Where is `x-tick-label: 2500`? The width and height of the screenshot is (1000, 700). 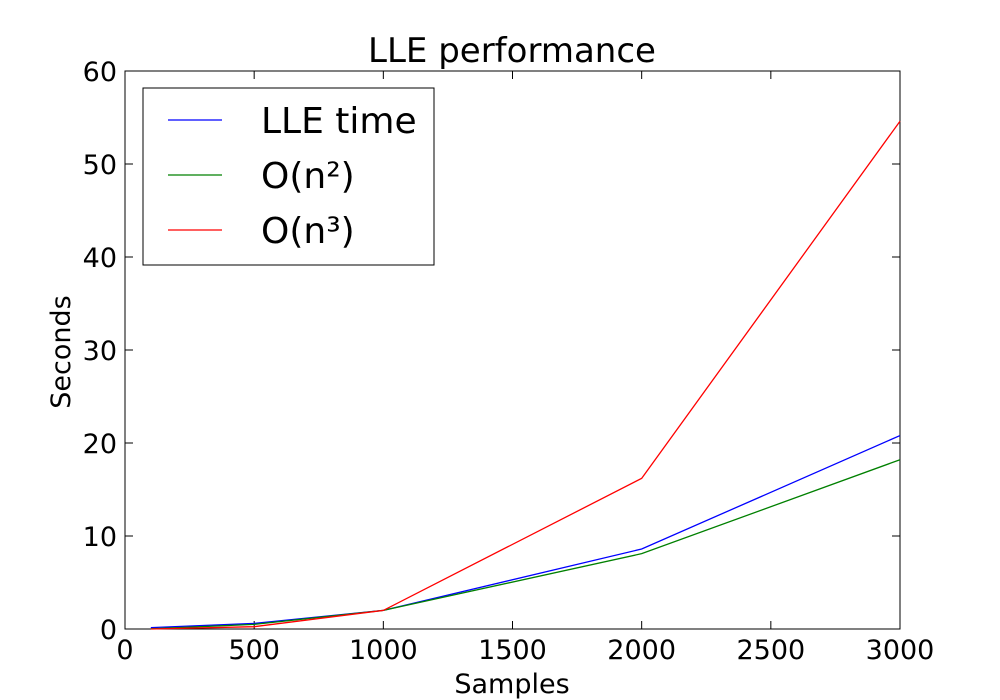 x-tick-label: 2500 is located at coordinates (770, 650).